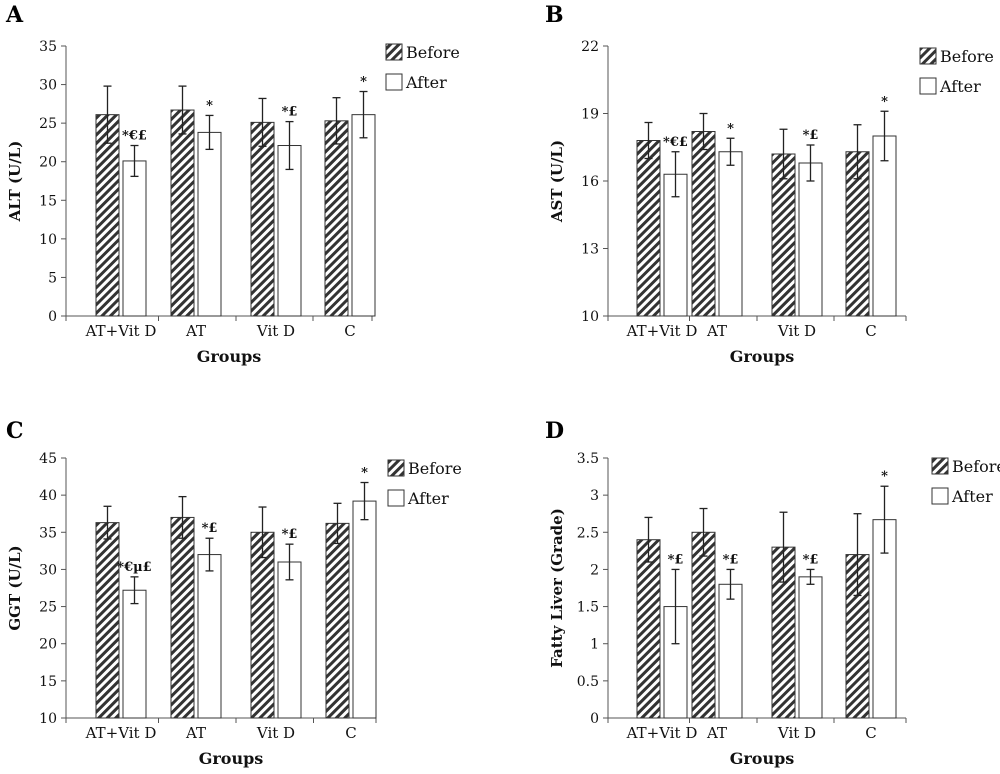 This screenshot has height=774, width=1000. What do you see at coordinates (134, 567) in the screenshot?
I see `significance-label: *€µ£` at bounding box center [134, 567].